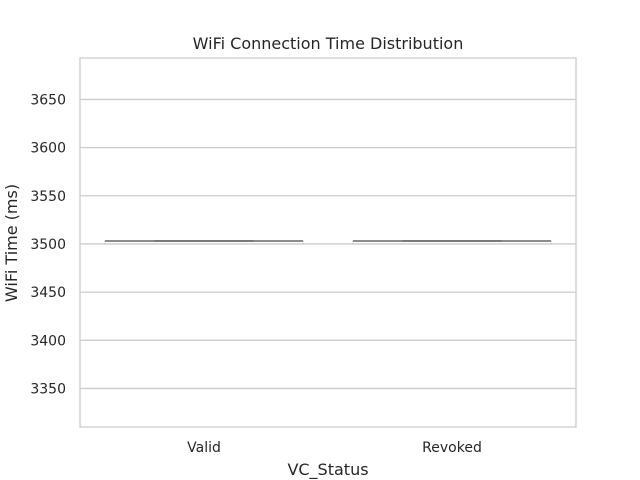 The height and width of the screenshot is (480, 640). Describe the element at coordinates (48, 149) in the screenshot. I see `y-tick-label: 3600` at that location.